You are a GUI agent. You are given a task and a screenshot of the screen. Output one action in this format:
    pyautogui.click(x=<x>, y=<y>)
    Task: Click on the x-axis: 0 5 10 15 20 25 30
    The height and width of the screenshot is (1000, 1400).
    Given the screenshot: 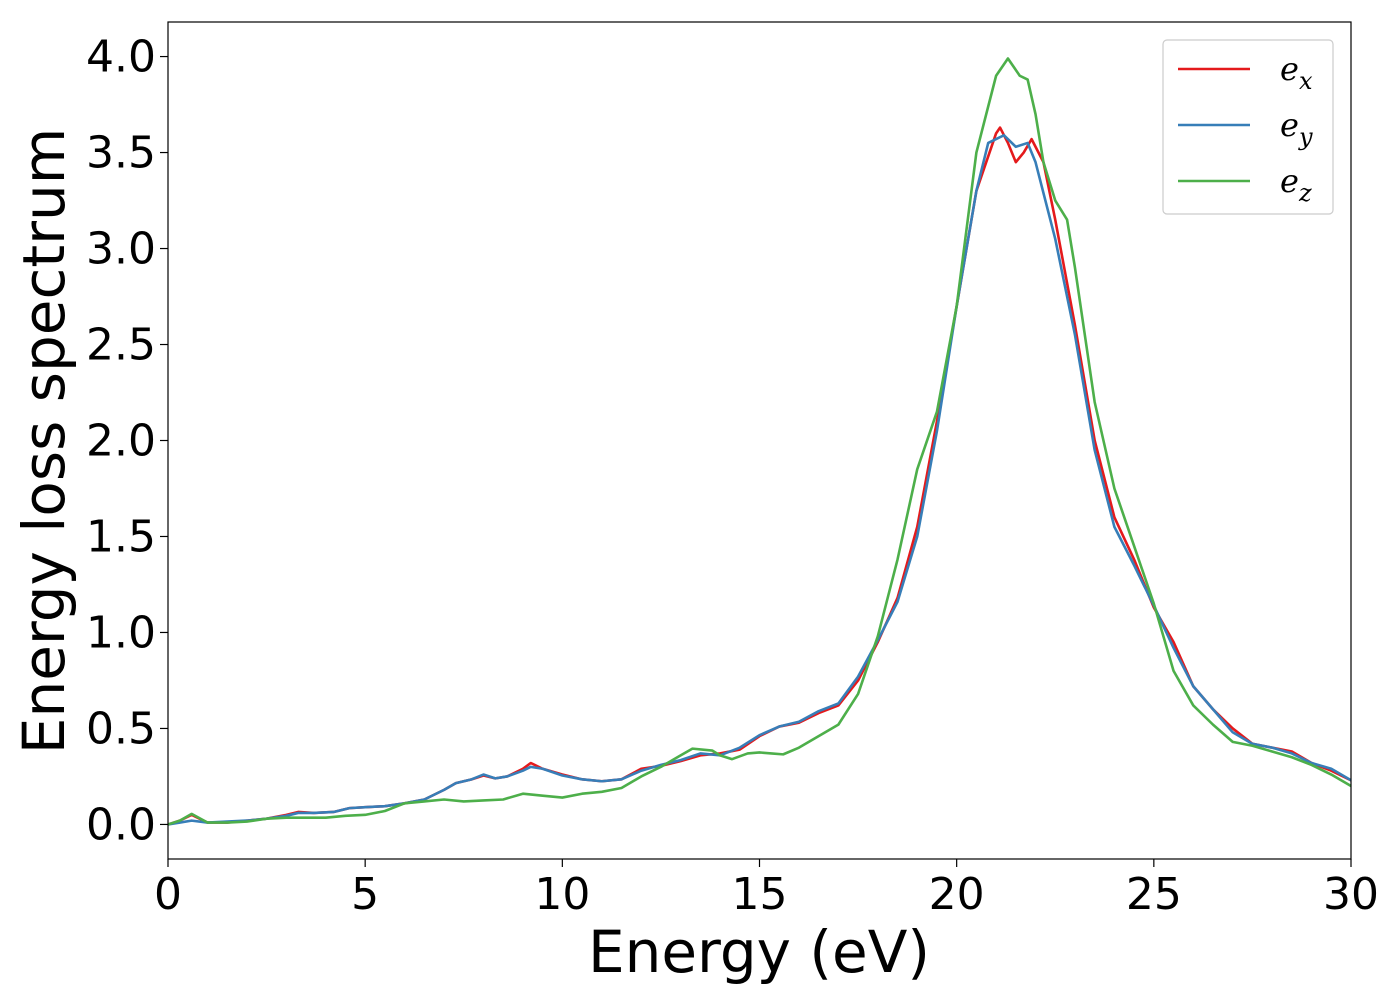 What is the action you would take?
    pyautogui.click(x=766, y=889)
    